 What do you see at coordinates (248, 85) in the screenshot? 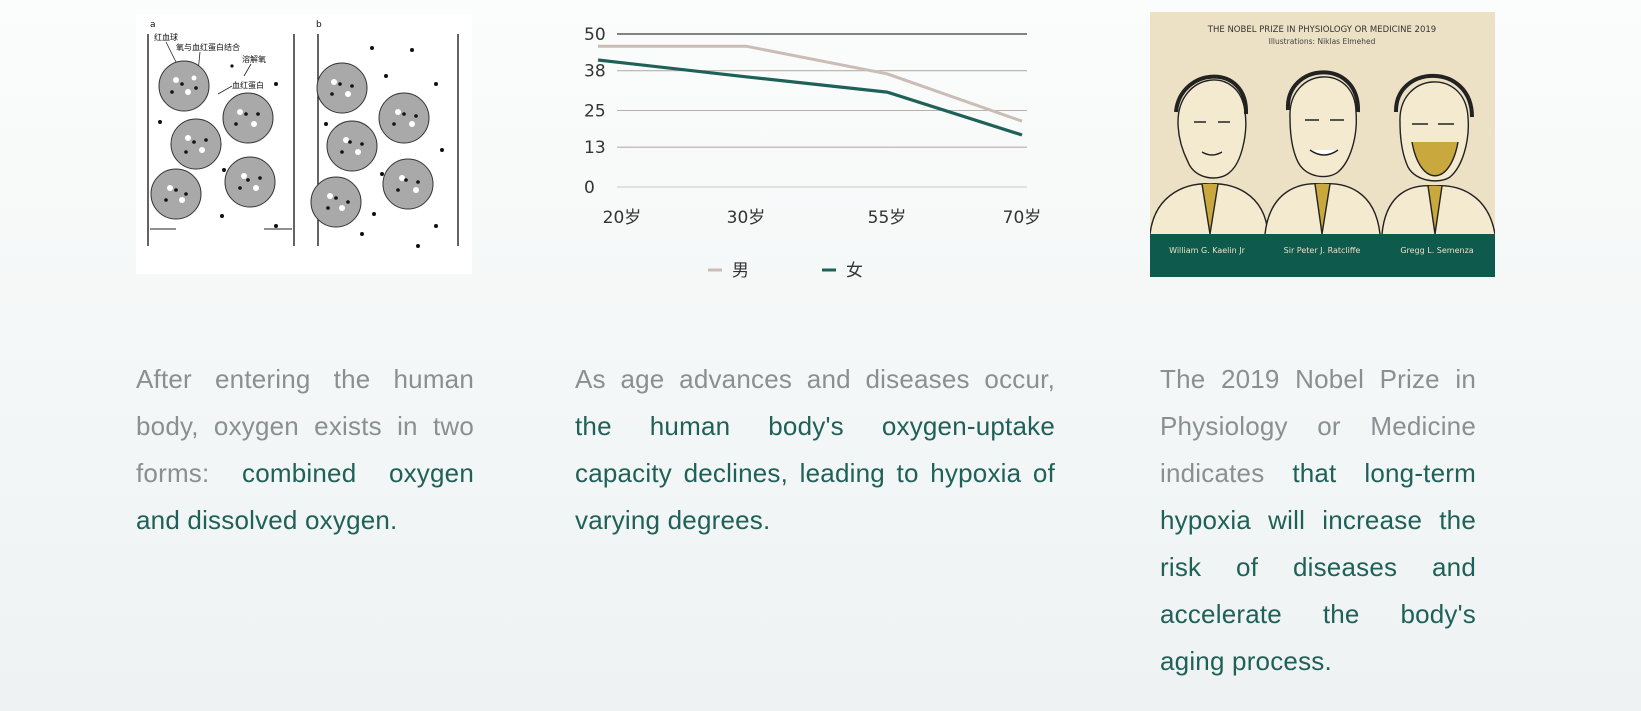
I see `label-hemoglobin: 血红蛋白` at bounding box center [248, 85].